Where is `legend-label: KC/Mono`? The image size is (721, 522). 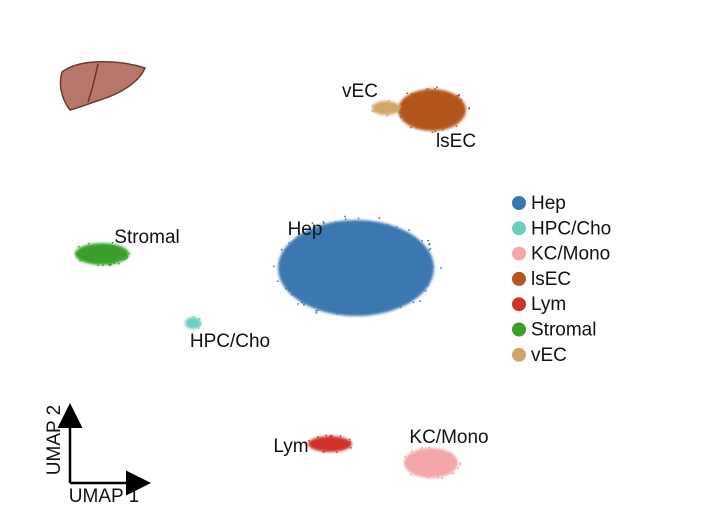
legend-label: KC/Mono is located at coordinates (570, 254).